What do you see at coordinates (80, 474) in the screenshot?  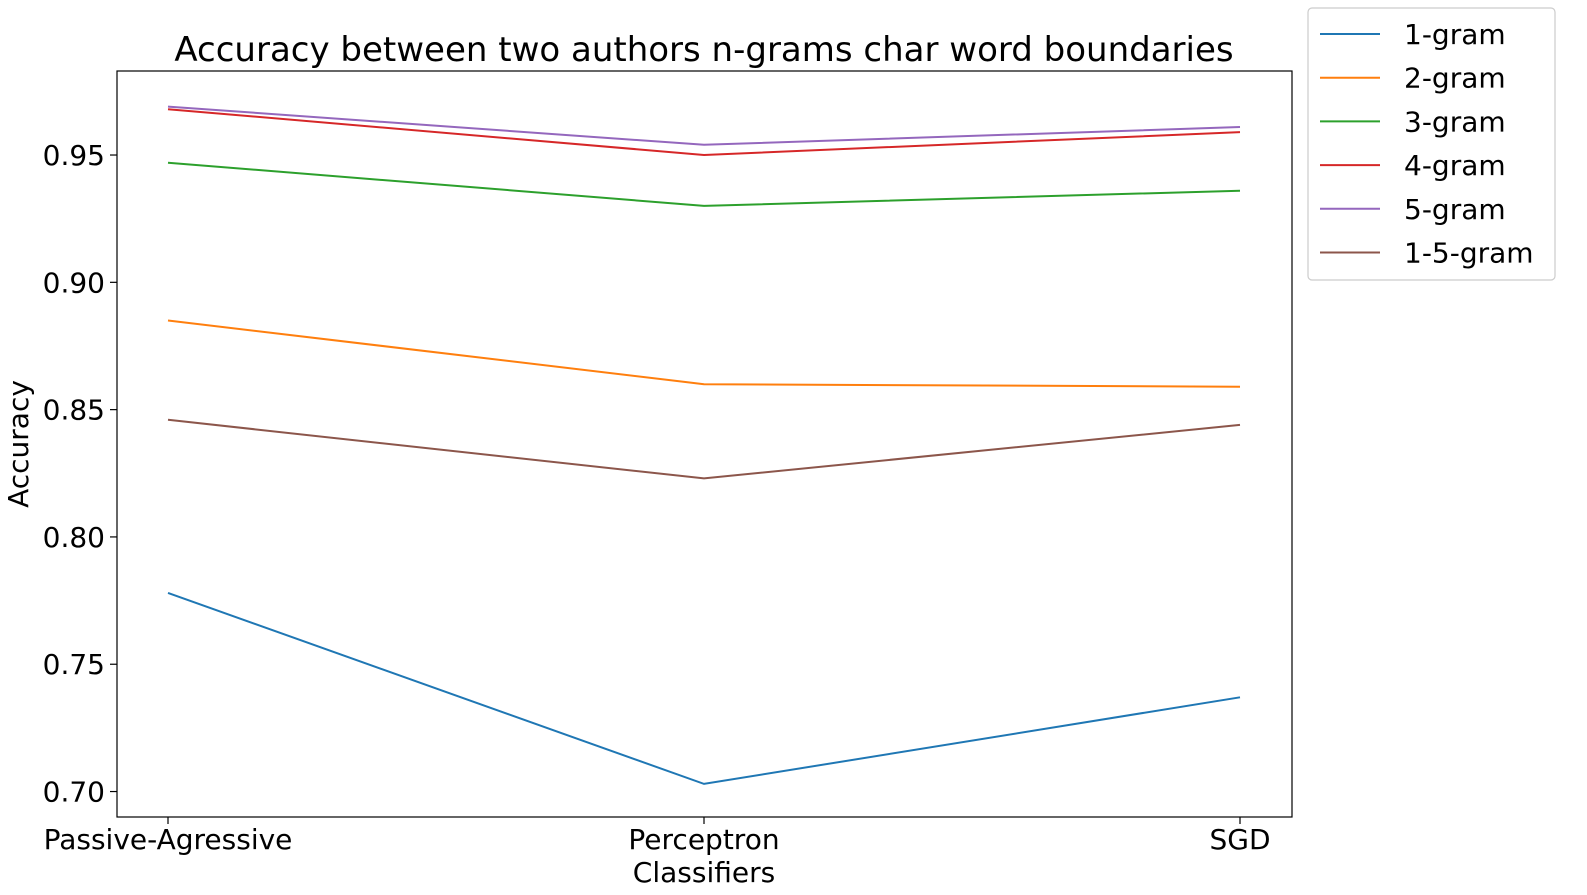 I see `y-axis: 0.70 0.75 0.80 0.85 0.90 0.95` at bounding box center [80, 474].